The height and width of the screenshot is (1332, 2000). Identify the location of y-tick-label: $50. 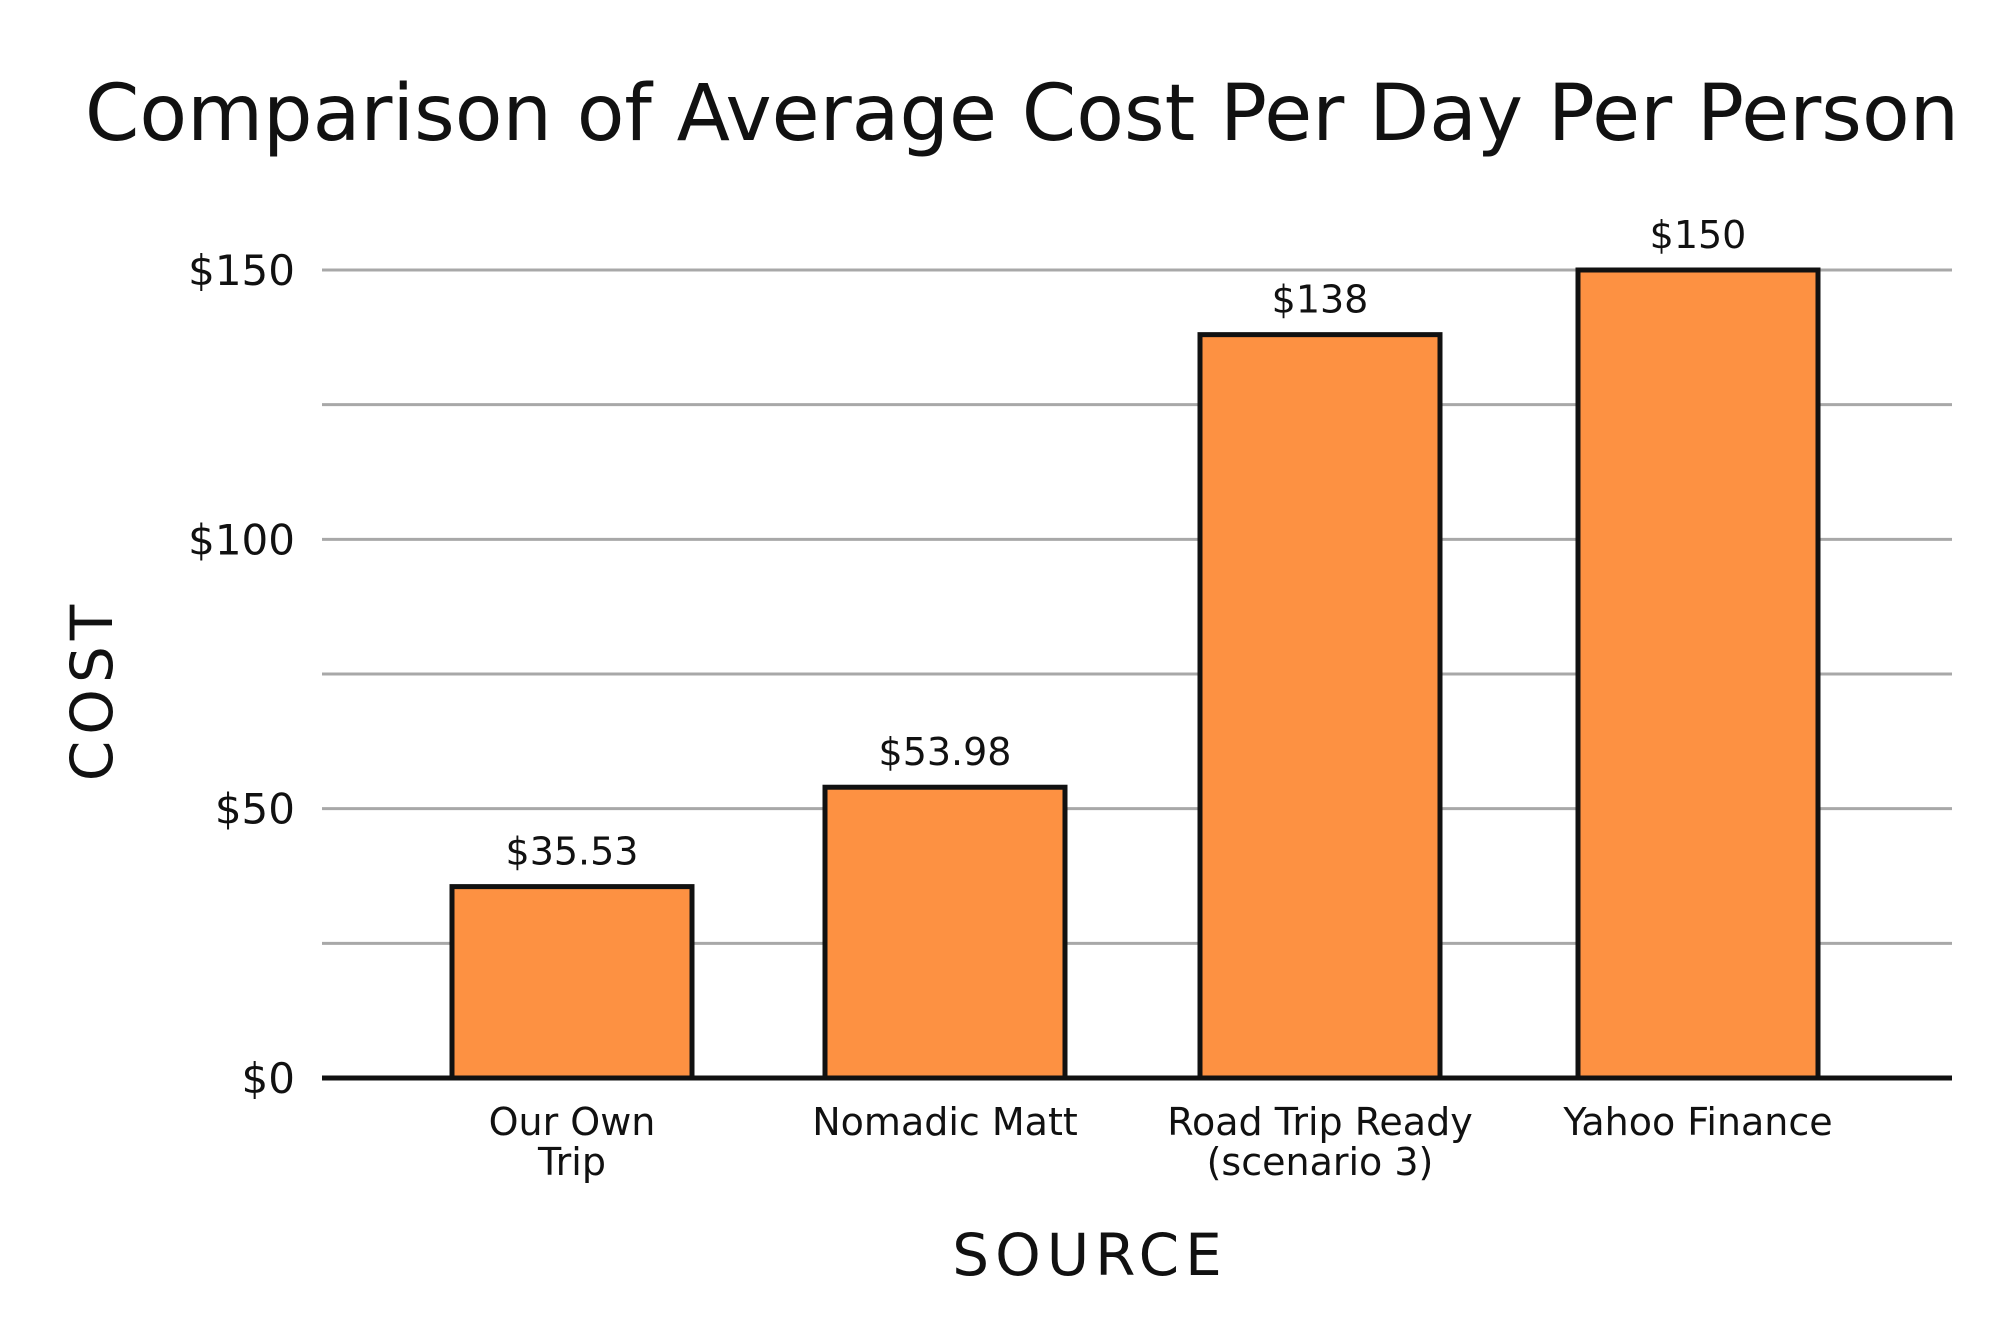
(255, 809).